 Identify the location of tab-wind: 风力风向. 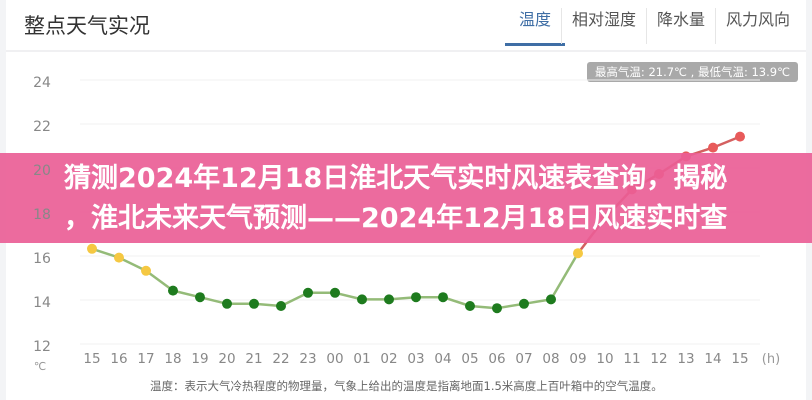
(757, 26).